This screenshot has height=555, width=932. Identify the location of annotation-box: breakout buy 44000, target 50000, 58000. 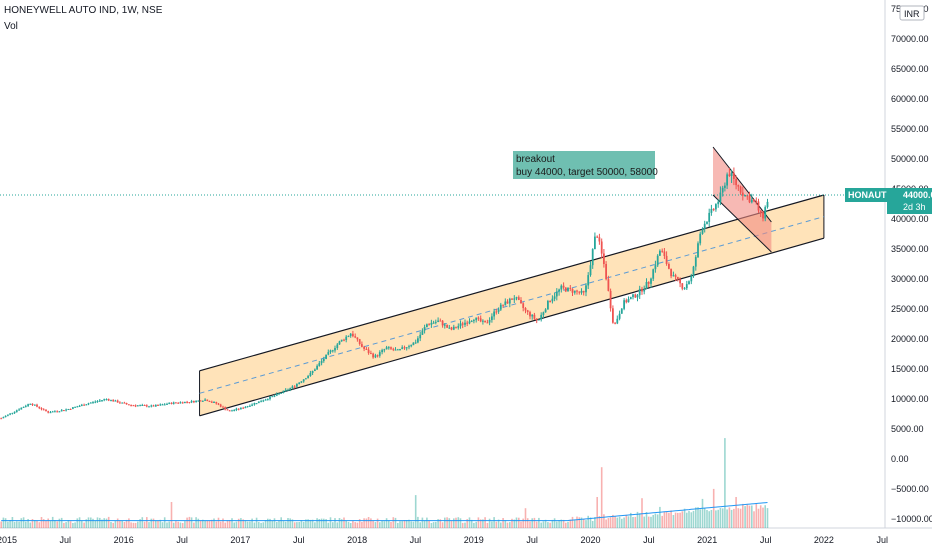
(585, 165).